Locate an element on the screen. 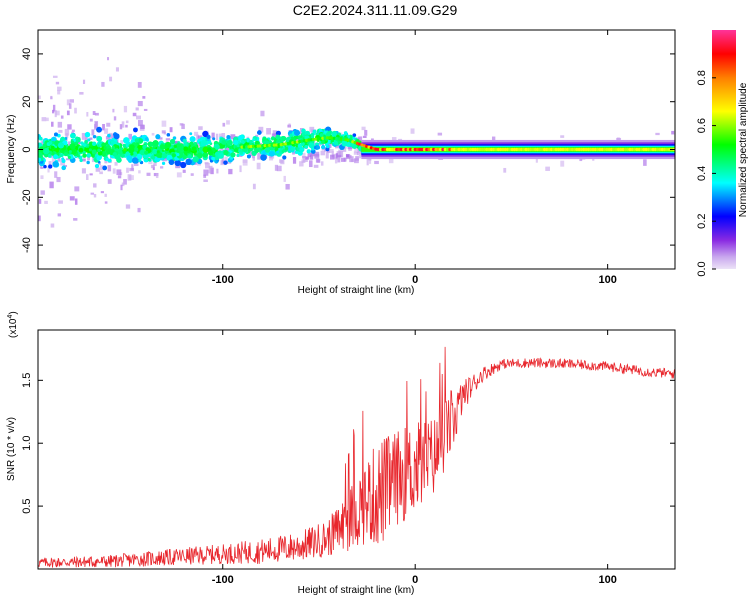 The width and height of the screenshot is (750, 600). snr-multiplier-close: ) is located at coordinates (13, 312).